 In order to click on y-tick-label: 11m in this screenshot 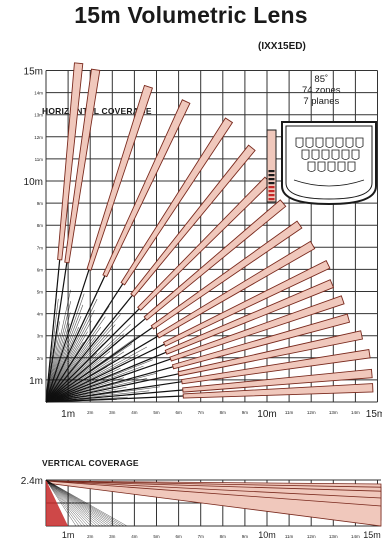, I will do `click(39, 159)`.